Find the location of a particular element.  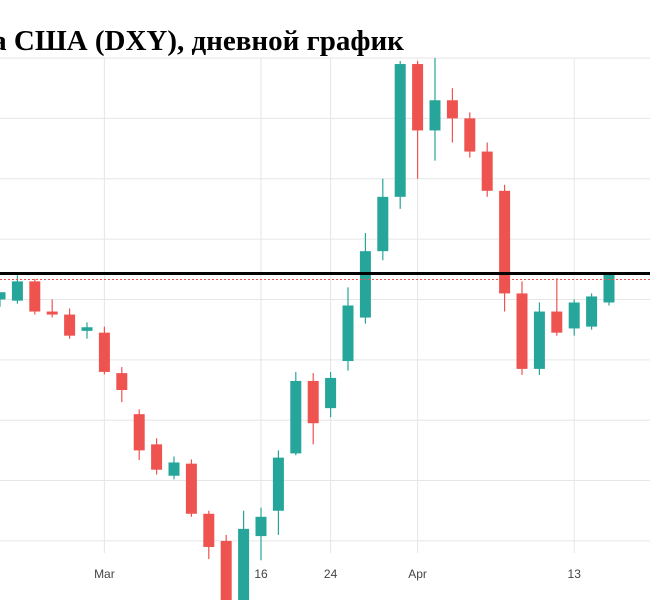

reference-lines is located at coordinates (325, 276).